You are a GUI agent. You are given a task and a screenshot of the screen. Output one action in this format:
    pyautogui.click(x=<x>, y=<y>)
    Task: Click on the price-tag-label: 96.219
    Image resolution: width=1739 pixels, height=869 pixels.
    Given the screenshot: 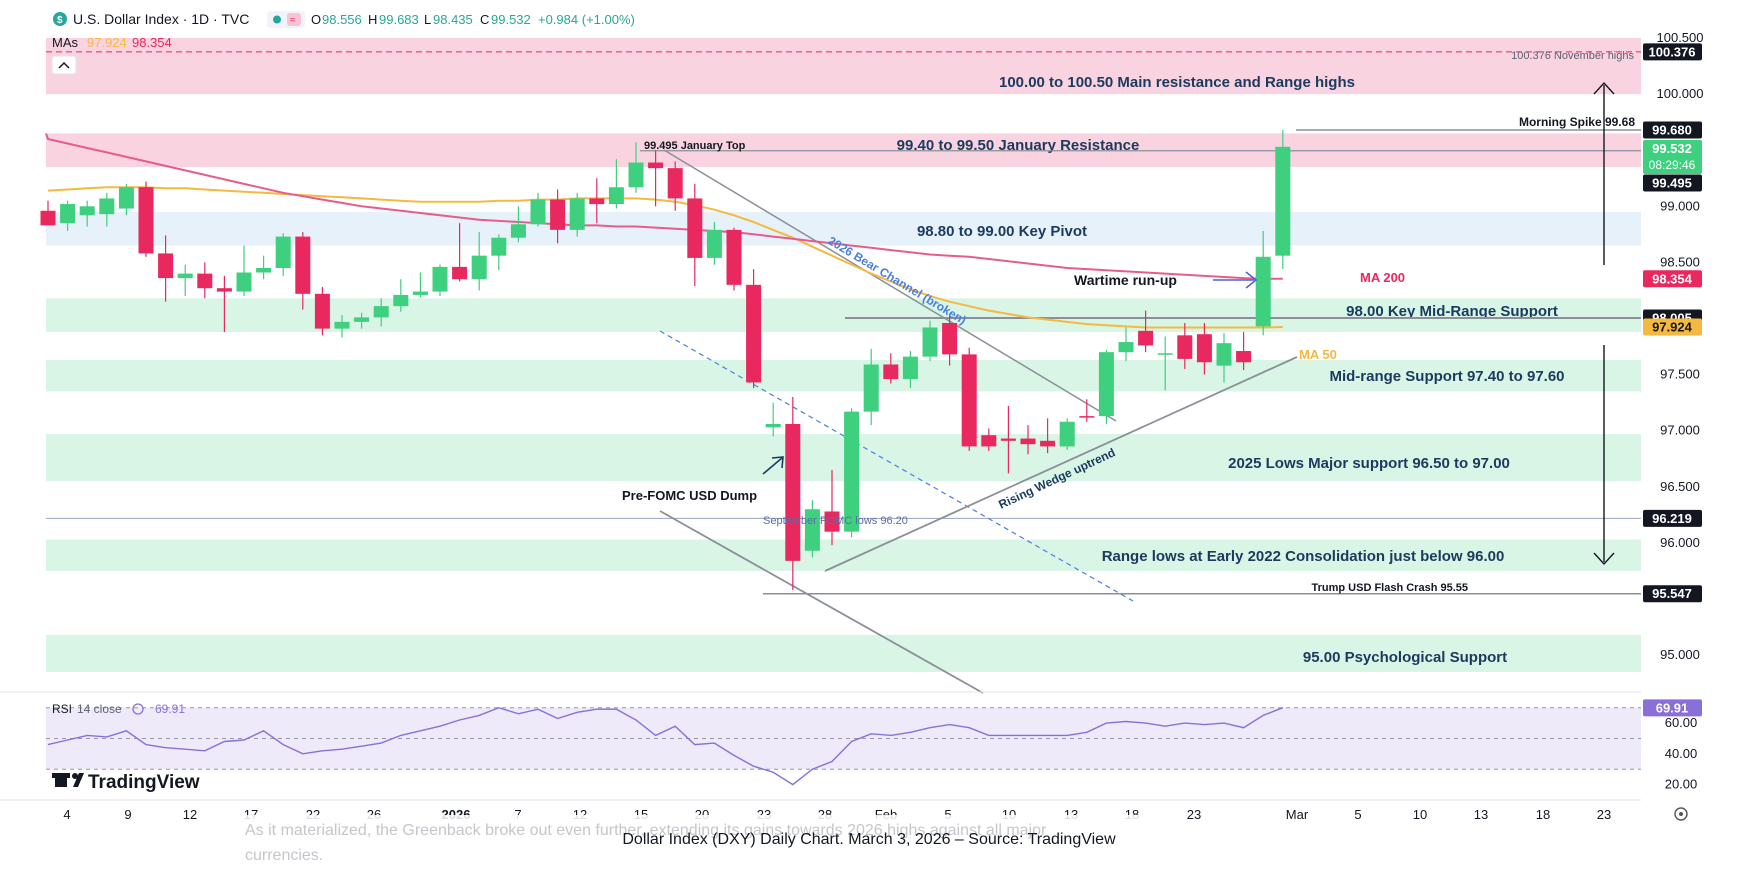 What is the action you would take?
    pyautogui.click(x=1672, y=518)
    